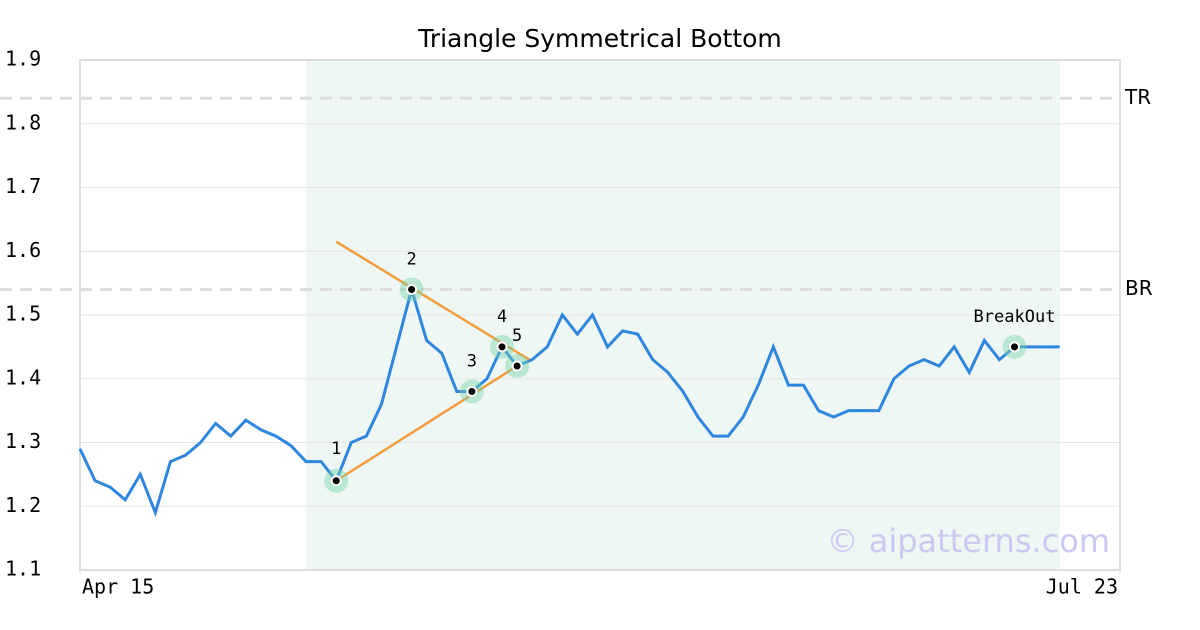  Describe the element at coordinates (517, 336) in the screenshot. I see `pivot-label: 5` at that location.